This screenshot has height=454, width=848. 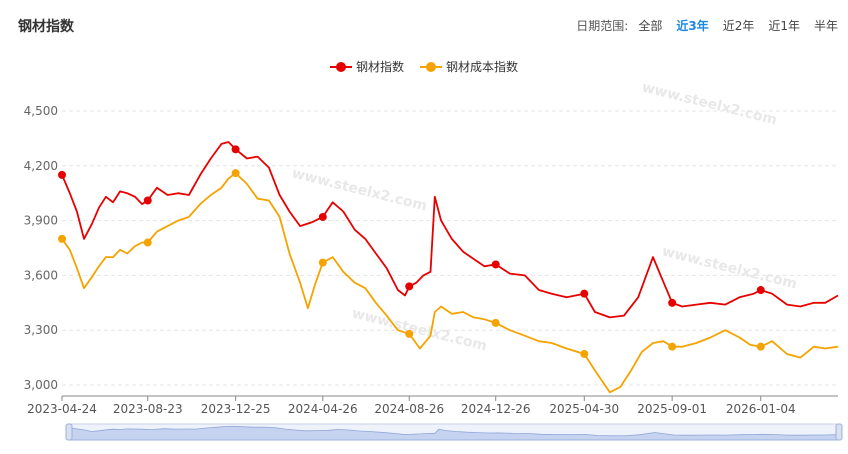 What do you see at coordinates (825, 26) in the screenshot?
I see `range-option-half-year: 半年` at bounding box center [825, 26].